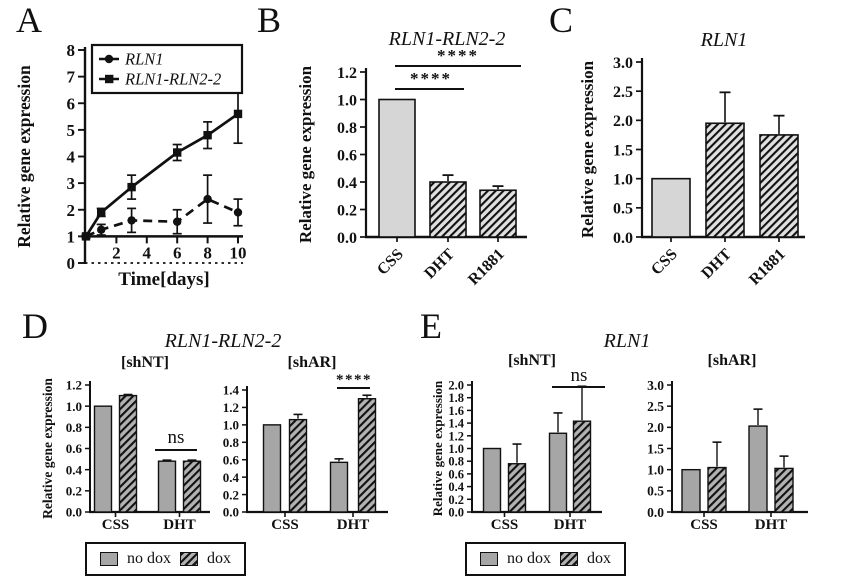 The width and height of the screenshot is (848, 581). I want to click on series-line, so click(161, 175).